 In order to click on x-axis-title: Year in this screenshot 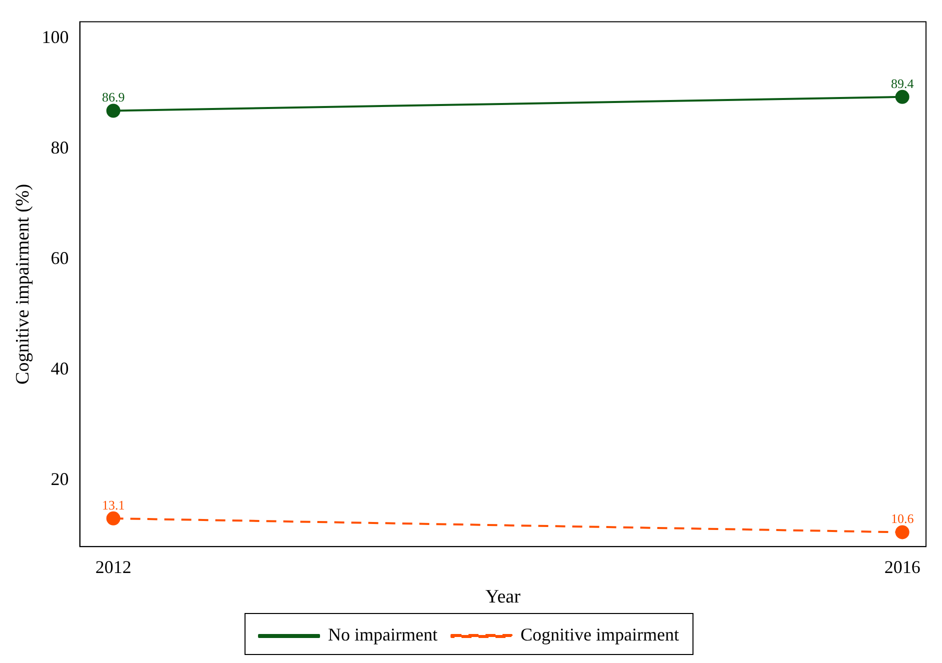, I will do `click(503, 597)`.